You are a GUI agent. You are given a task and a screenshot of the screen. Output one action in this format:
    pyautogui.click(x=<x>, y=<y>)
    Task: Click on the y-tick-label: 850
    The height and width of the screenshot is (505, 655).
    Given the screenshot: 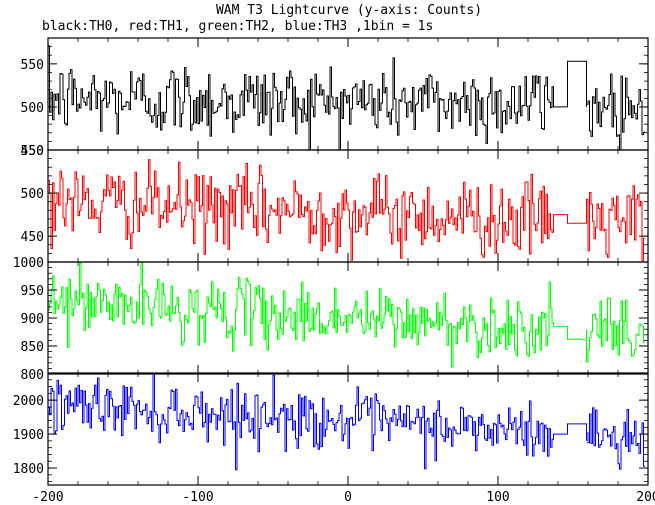 What is the action you would take?
    pyautogui.click(x=32, y=347)
    